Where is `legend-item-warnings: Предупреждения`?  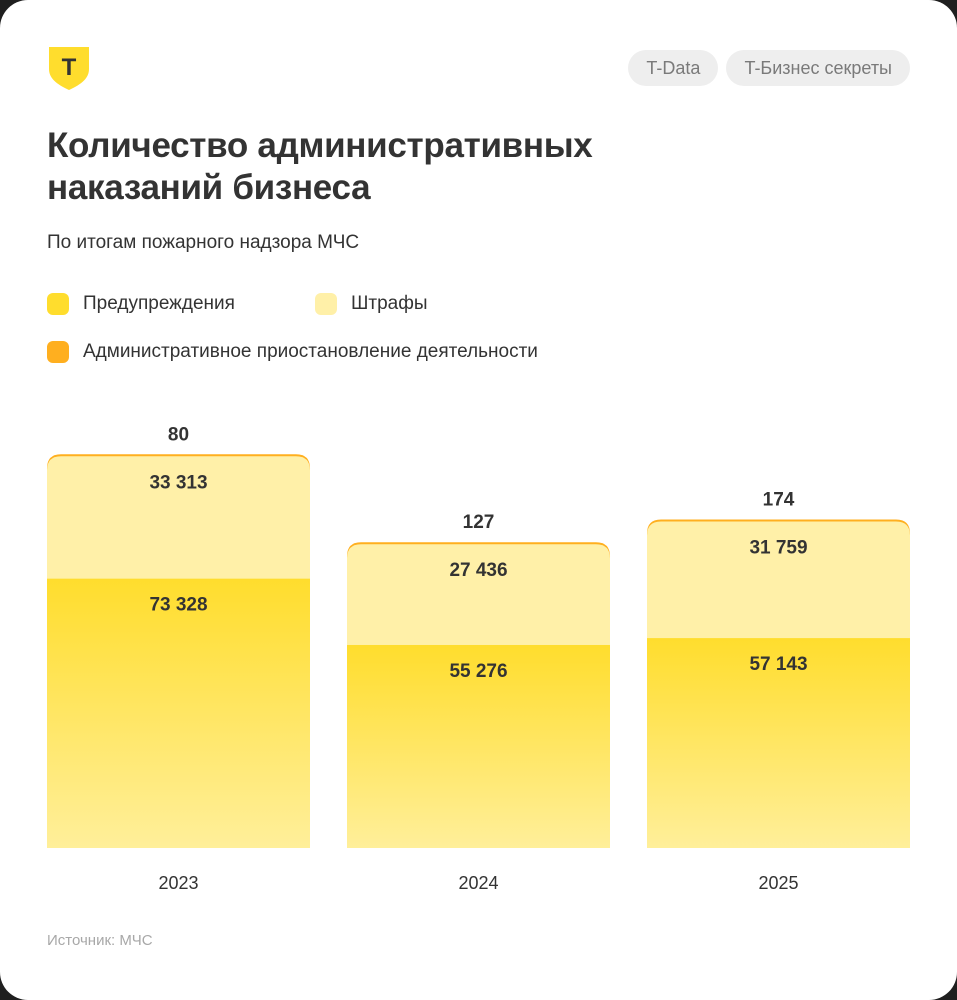
legend-item-warnings: Предупреждения is located at coordinates (141, 304).